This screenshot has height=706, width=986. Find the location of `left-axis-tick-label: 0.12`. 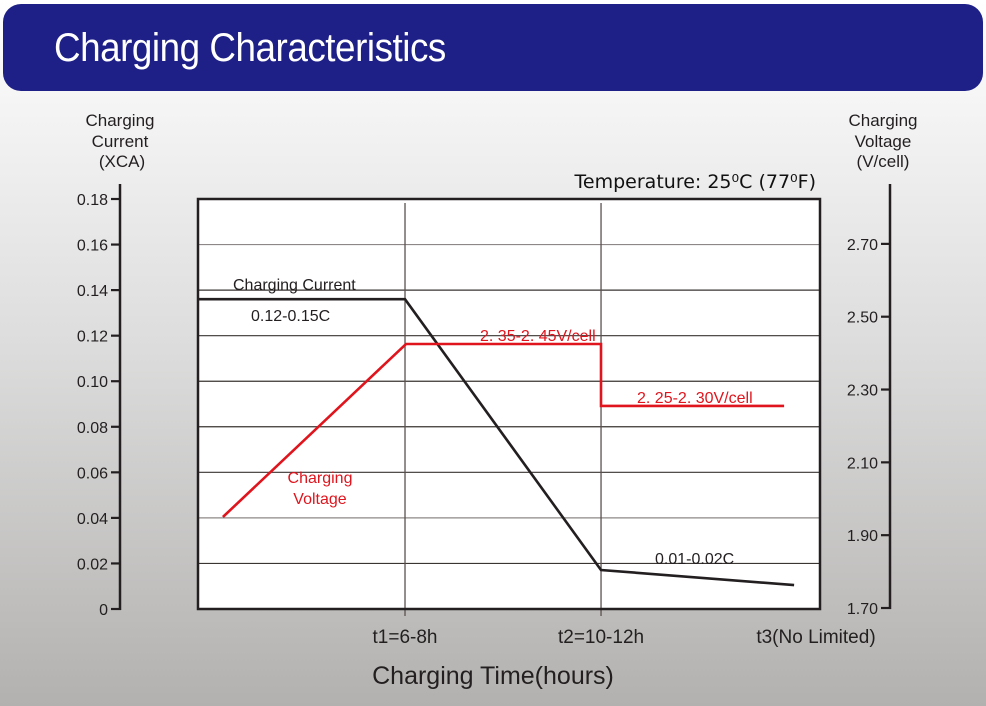

left-axis-tick-label: 0.12 is located at coordinates (92, 337).